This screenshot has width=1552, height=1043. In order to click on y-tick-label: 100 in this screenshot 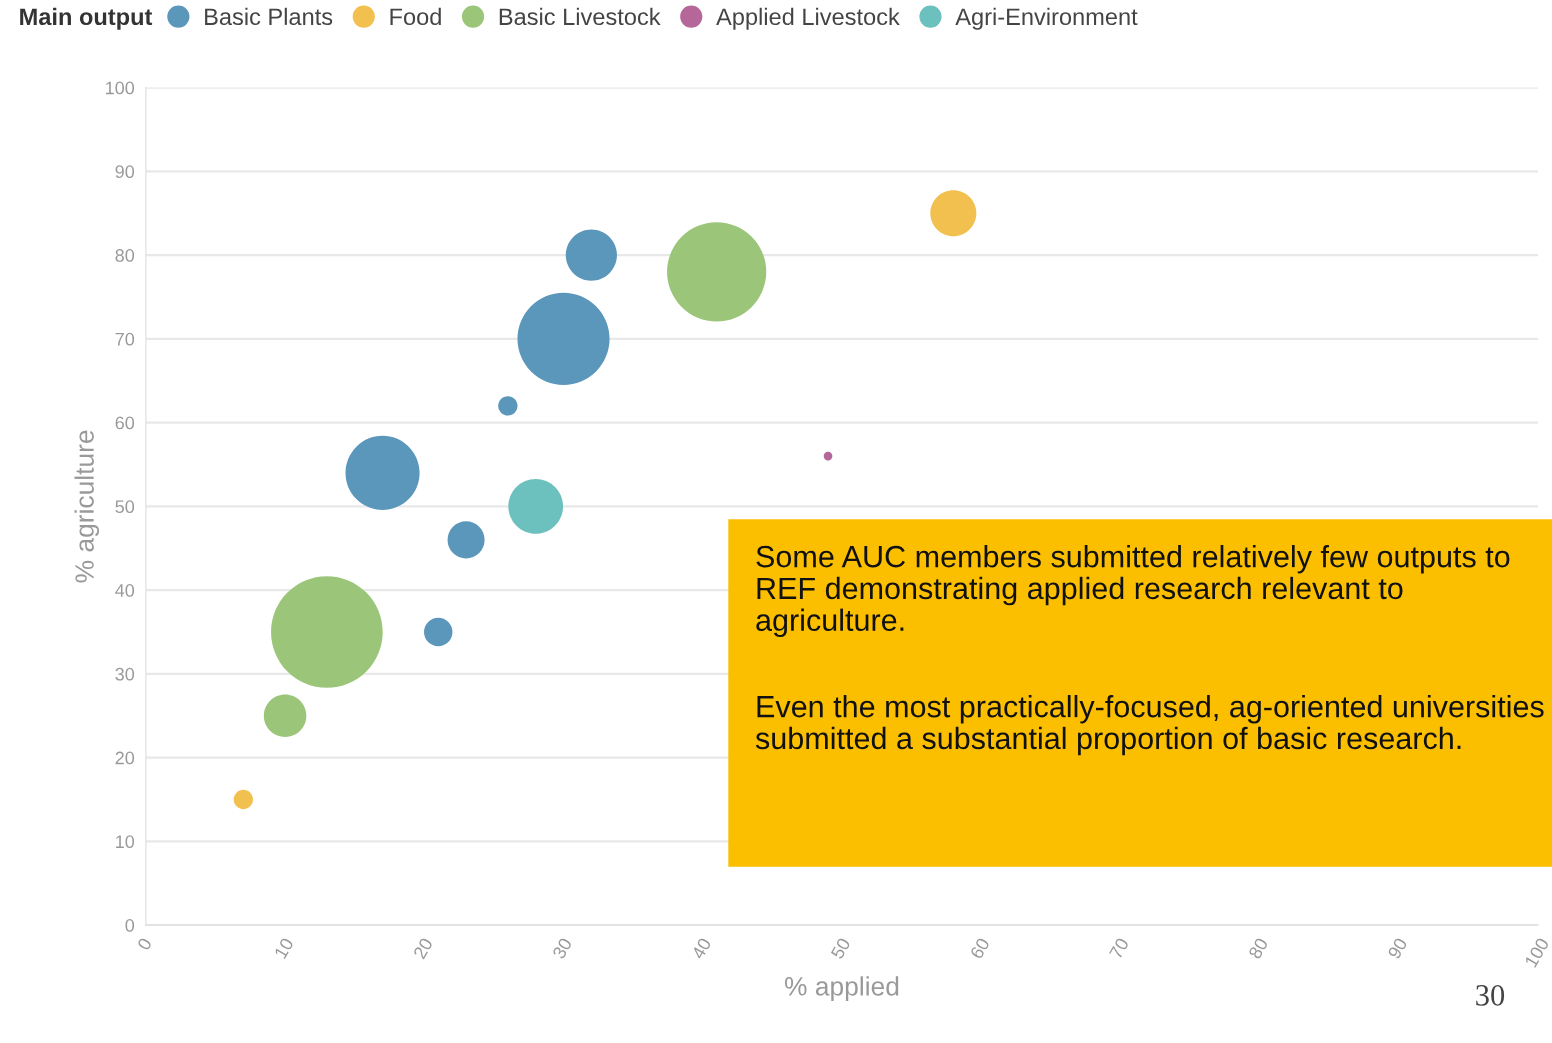, I will do `click(120, 88)`.